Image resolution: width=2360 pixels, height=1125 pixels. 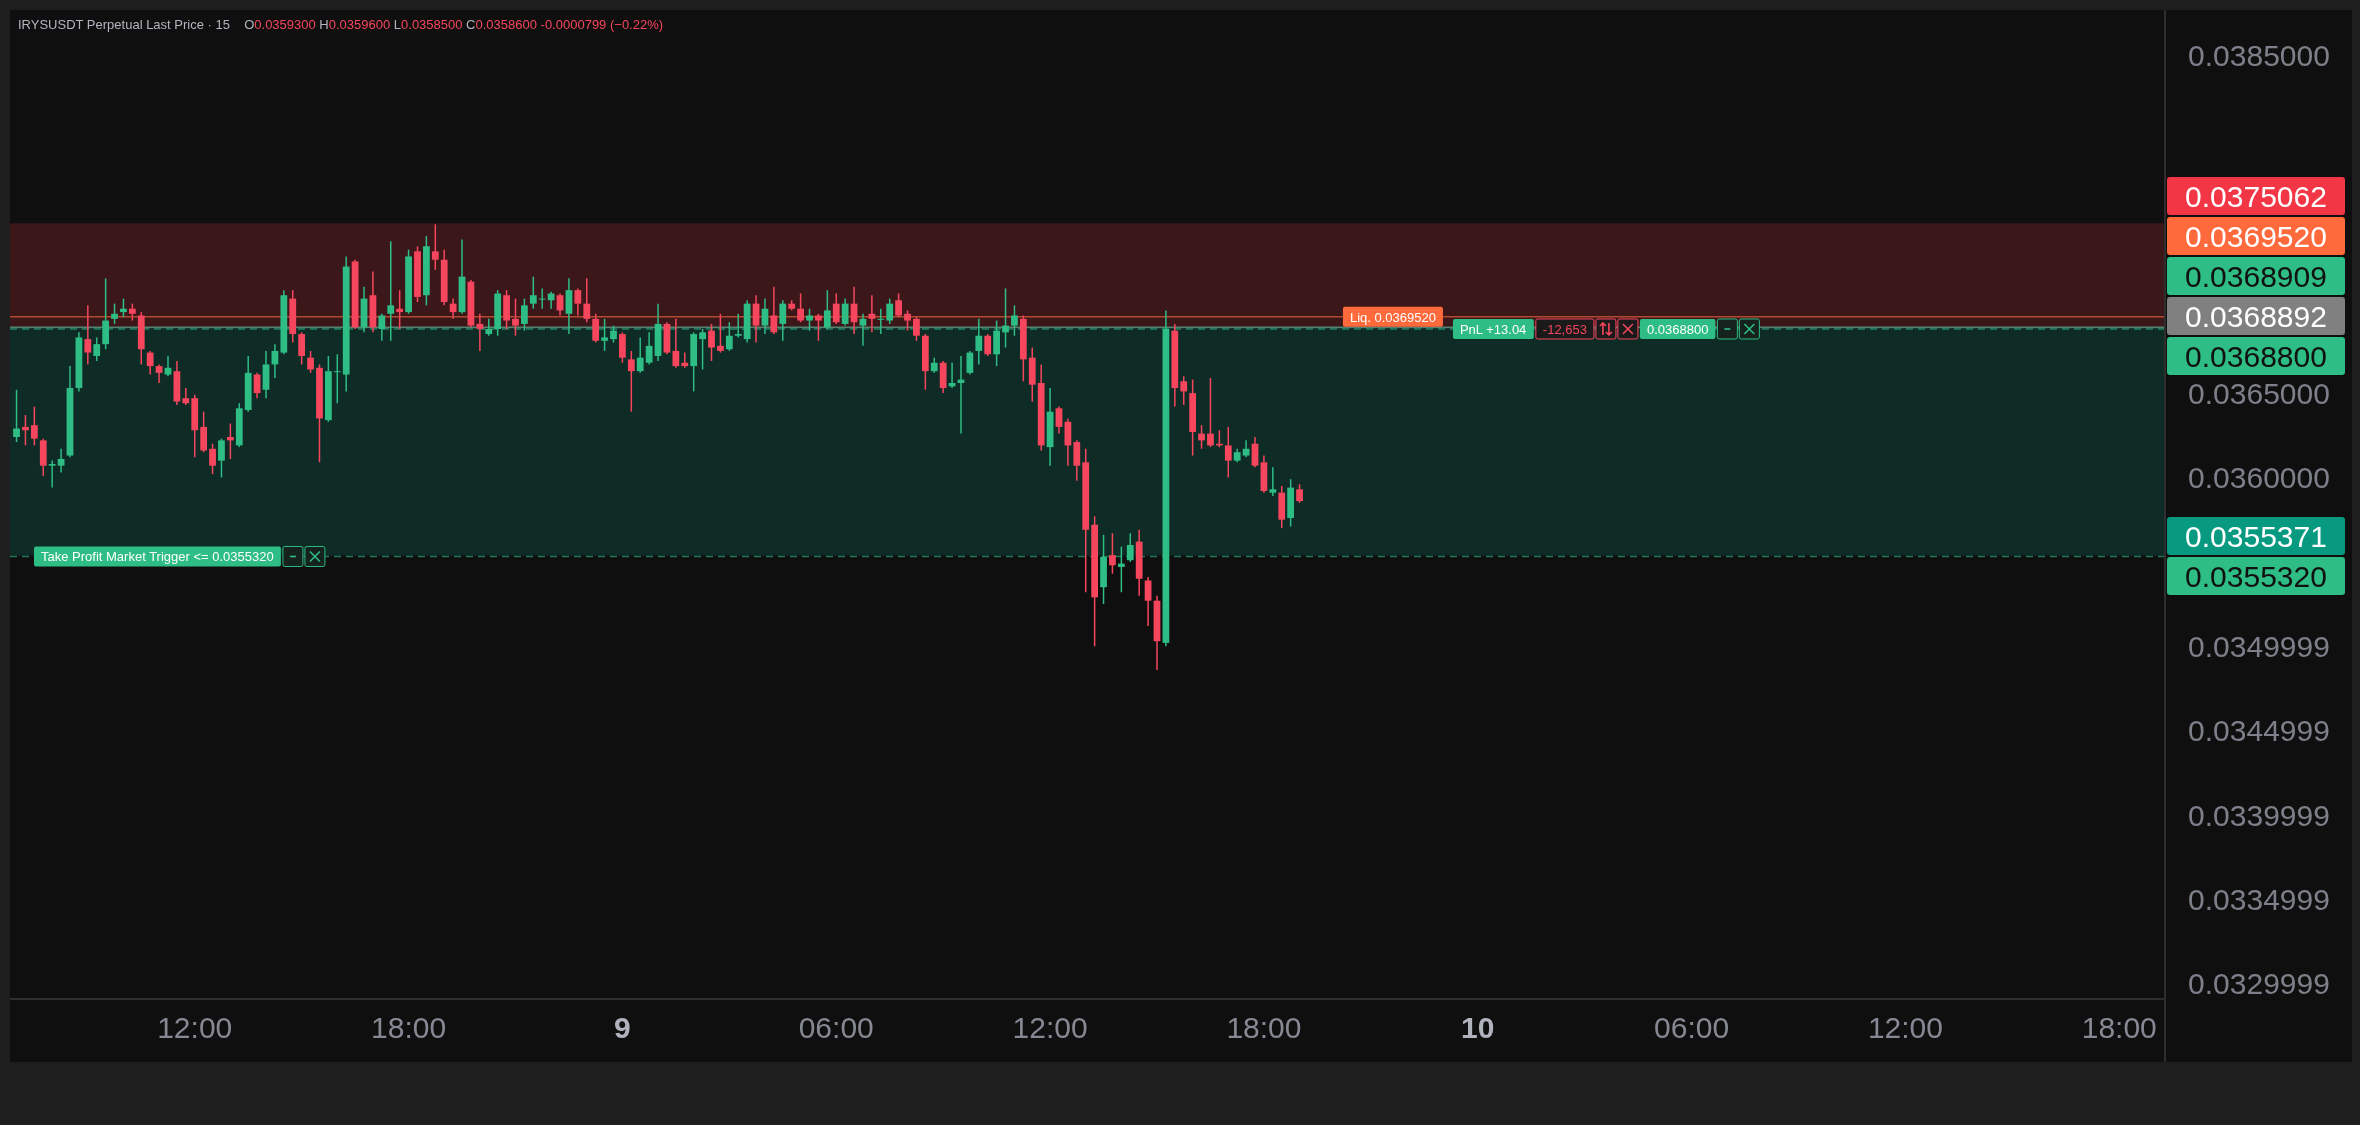 I want to click on ref-line-label: 0.0369520, so click(x=2256, y=236).